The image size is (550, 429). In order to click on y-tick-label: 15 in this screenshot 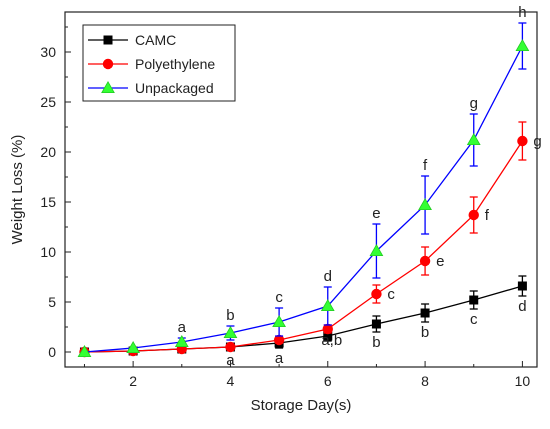, I will do `click(48, 202)`.